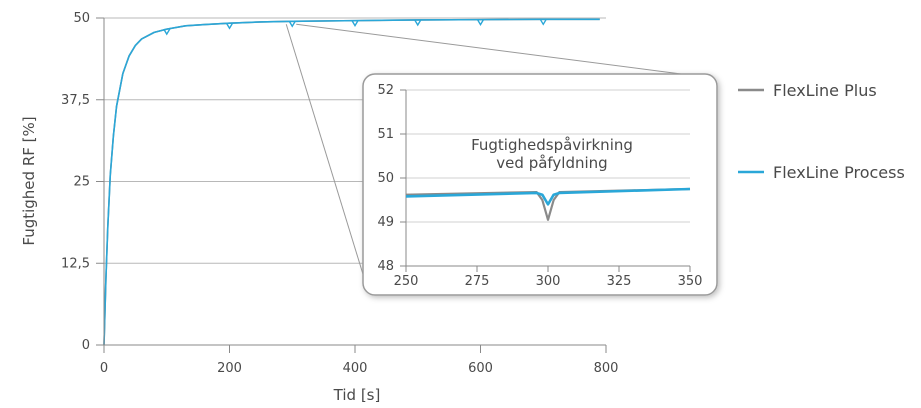 The image size is (921, 408). Describe the element at coordinates (548, 196) in the screenshot. I see `inset-series-line-flexline-process` at that location.